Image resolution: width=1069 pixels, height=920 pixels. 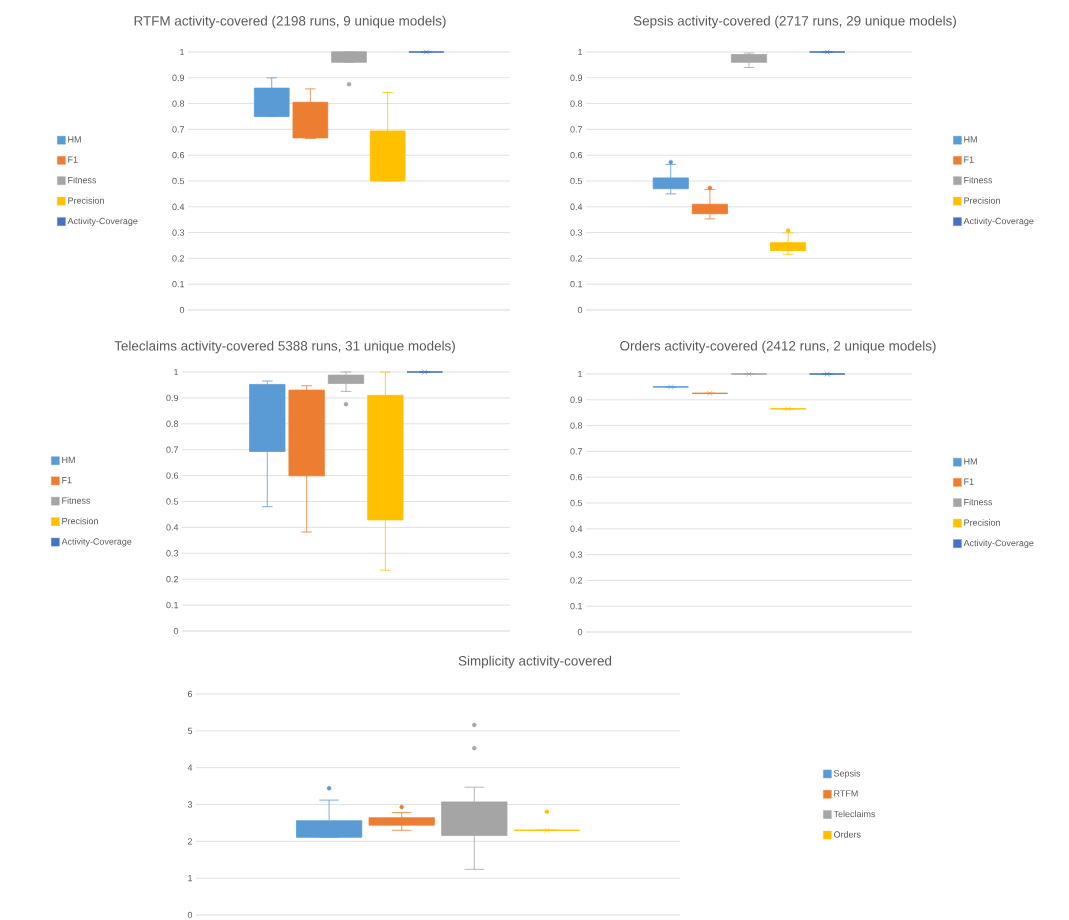 What do you see at coordinates (190, 767) in the screenshot?
I see `y-tick-label: 4` at bounding box center [190, 767].